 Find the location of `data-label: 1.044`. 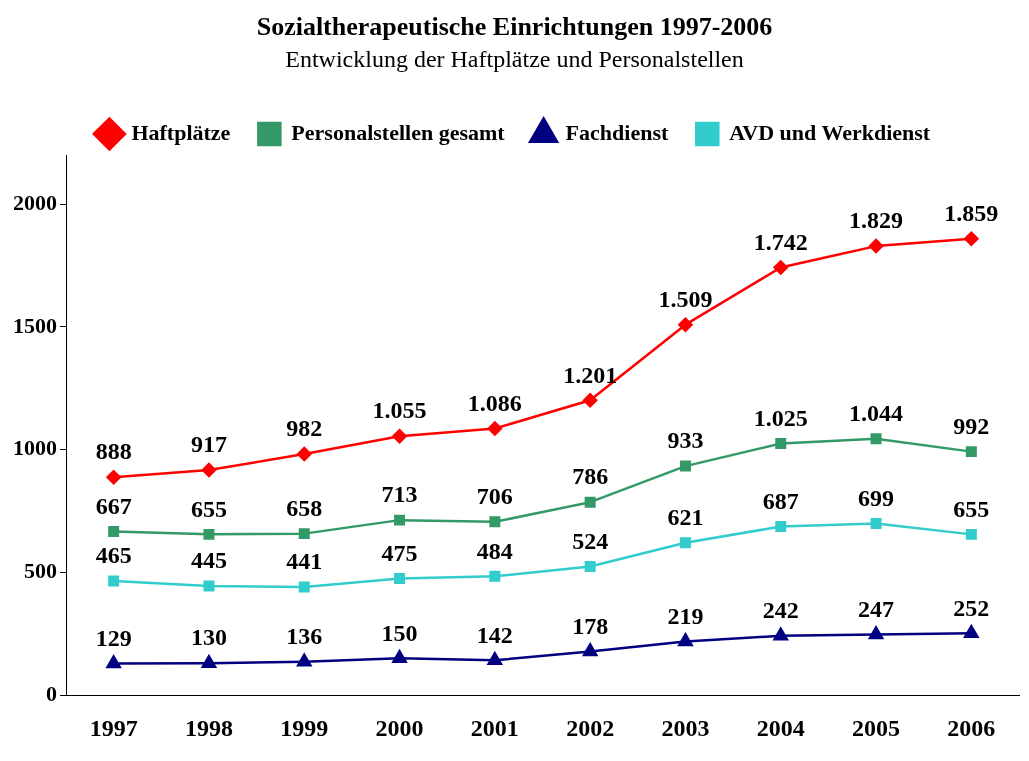

data-label: 1.044 is located at coordinates (876, 413).